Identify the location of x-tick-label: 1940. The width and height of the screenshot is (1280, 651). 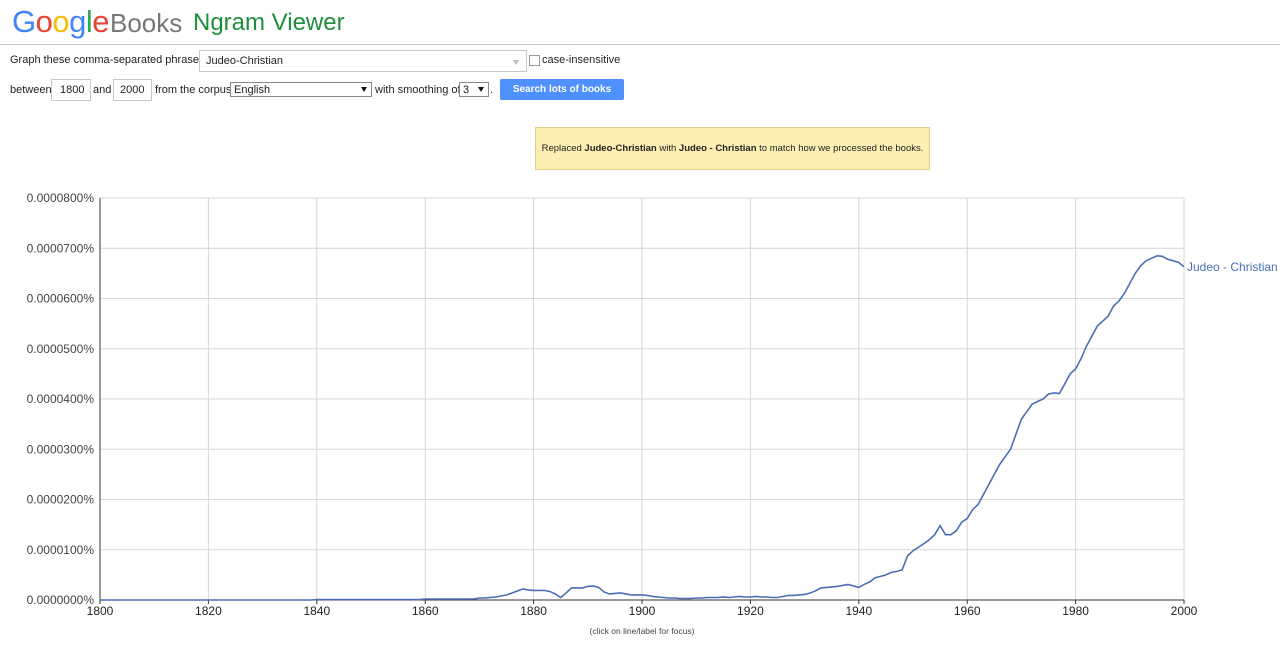
(858, 611).